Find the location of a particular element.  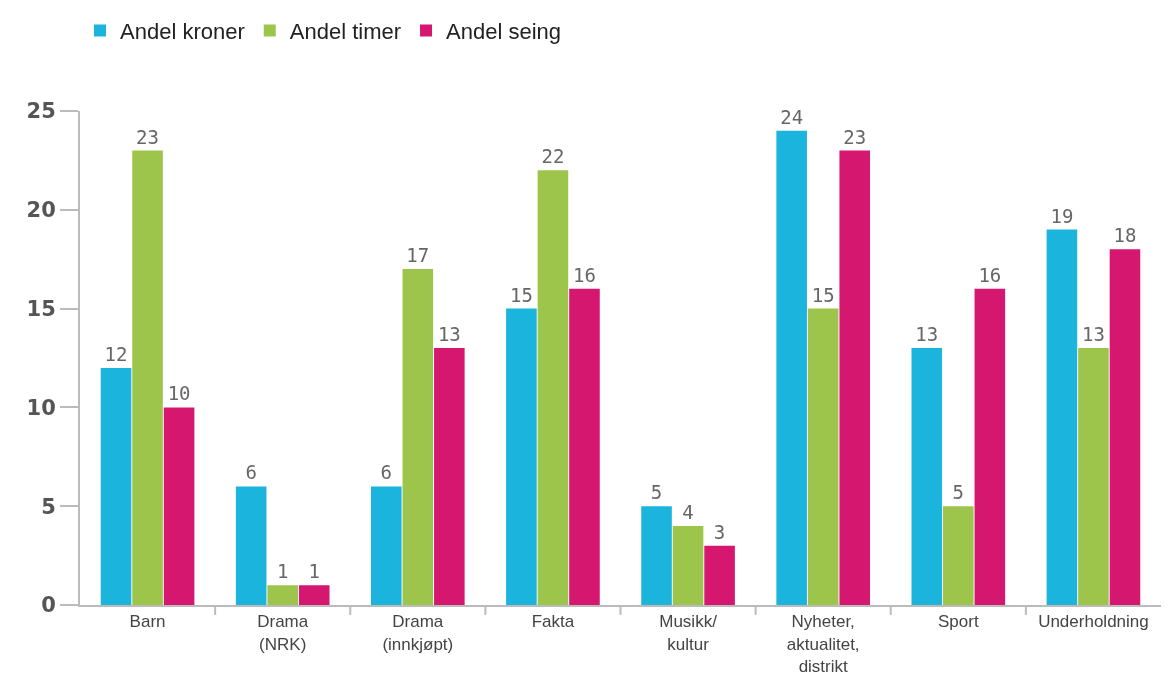

x-tick-label: Fakta is located at coordinates (553, 622).